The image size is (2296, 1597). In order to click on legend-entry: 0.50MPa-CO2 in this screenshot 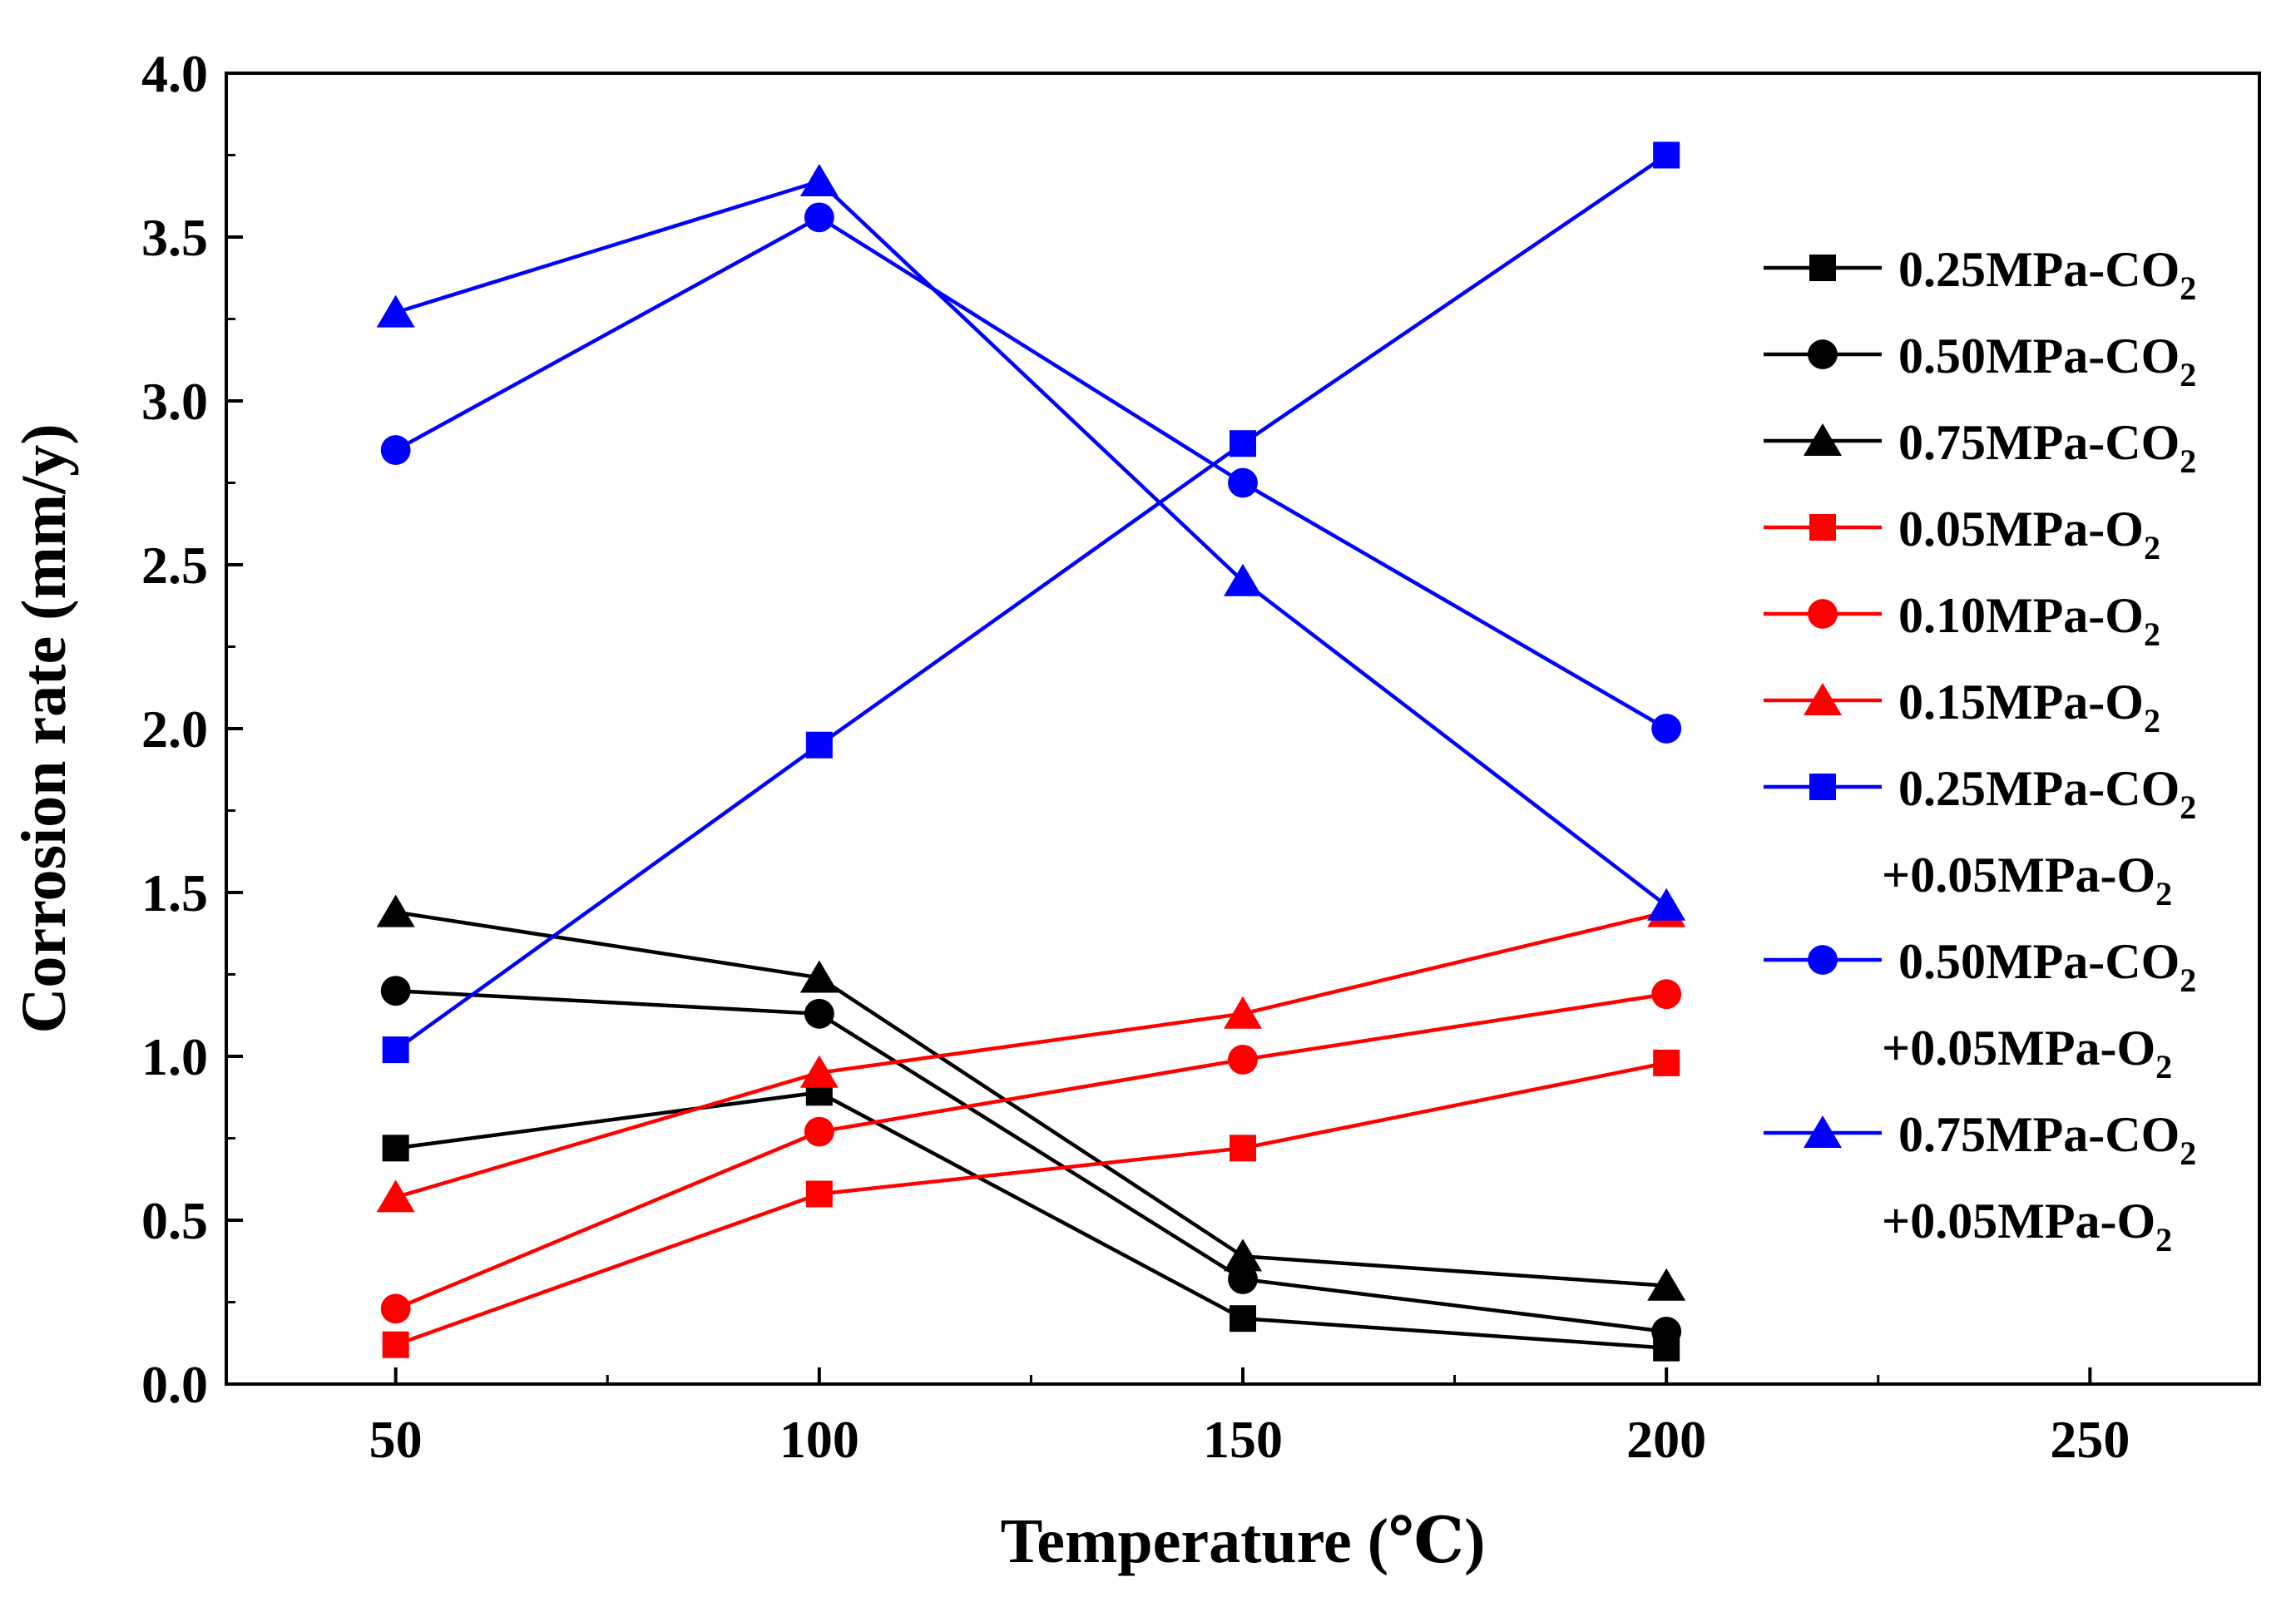, I will do `click(1980, 361)`.